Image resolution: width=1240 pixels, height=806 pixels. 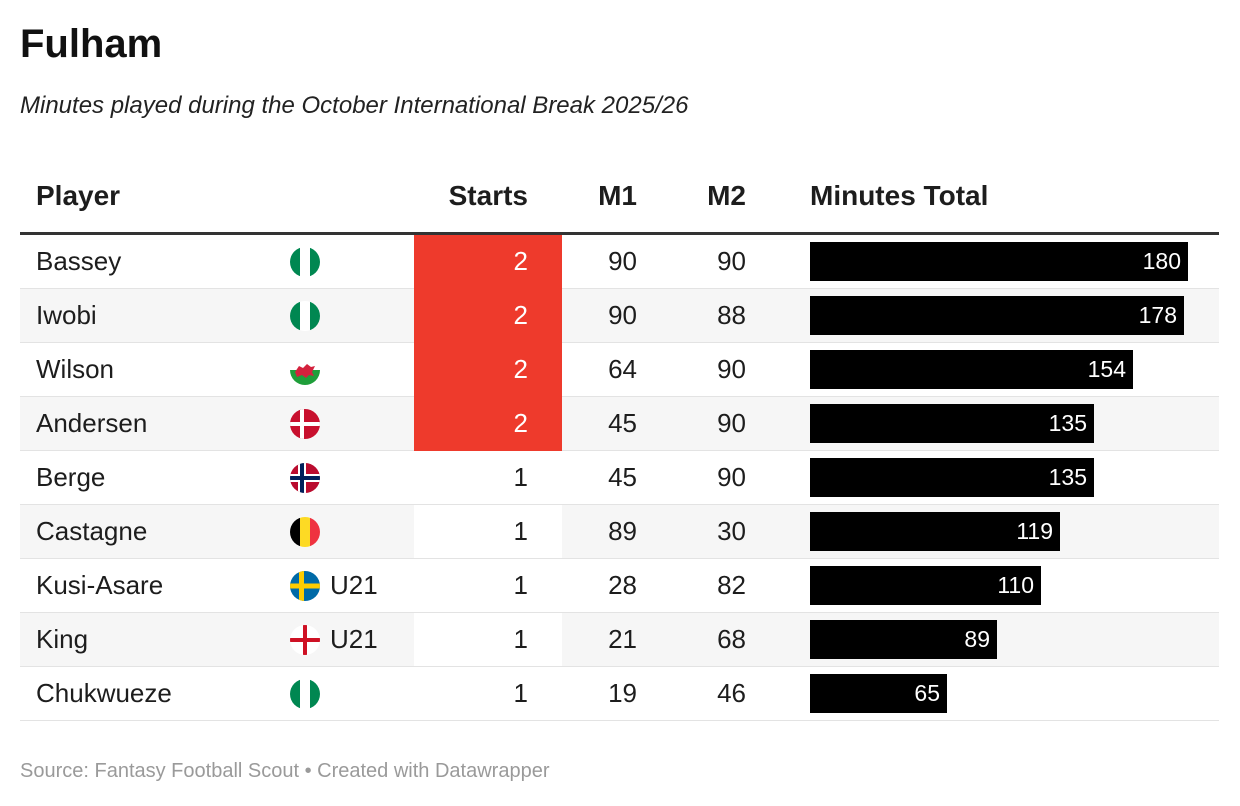 I want to click on table-row: Wilson 2 64 90 154, so click(x=619, y=370).